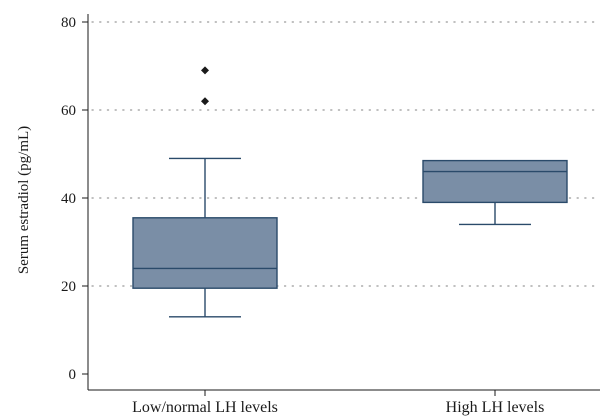 The width and height of the screenshot is (611, 416). What do you see at coordinates (68, 23) in the screenshot?
I see `y-tick-label: 80` at bounding box center [68, 23].